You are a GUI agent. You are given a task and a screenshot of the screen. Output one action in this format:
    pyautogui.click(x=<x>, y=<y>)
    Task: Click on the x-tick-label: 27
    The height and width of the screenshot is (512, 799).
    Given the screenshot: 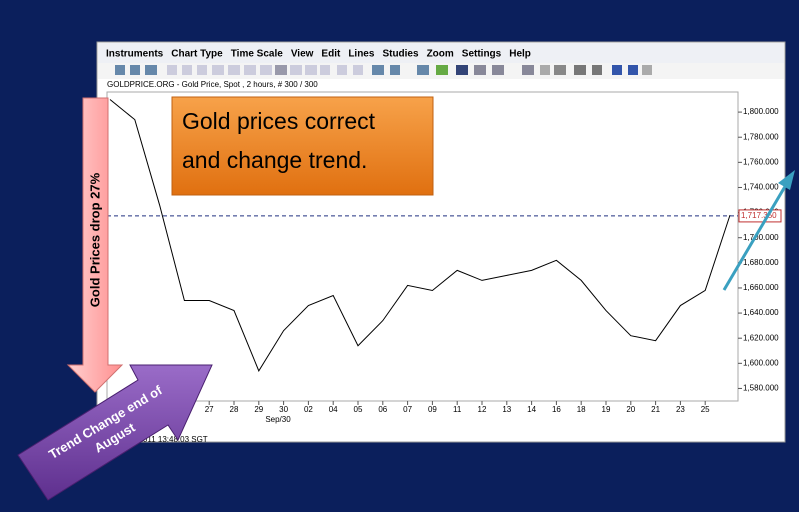 What is the action you would take?
    pyautogui.click(x=209, y=409)
    